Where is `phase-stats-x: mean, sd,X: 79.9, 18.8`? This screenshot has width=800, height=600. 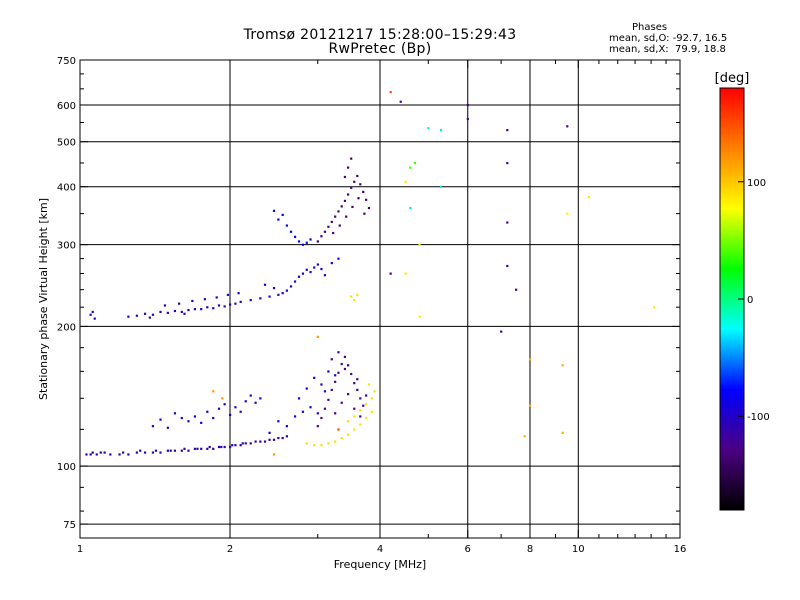 phase-stats-x: mean, sd,X: 79.9, 18.8 is located at coordinates (667, 49).